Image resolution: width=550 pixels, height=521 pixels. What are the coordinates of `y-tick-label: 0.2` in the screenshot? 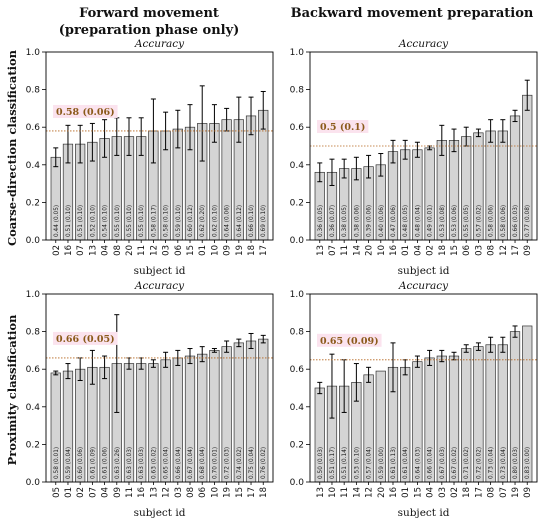 It's located at (33, 445).